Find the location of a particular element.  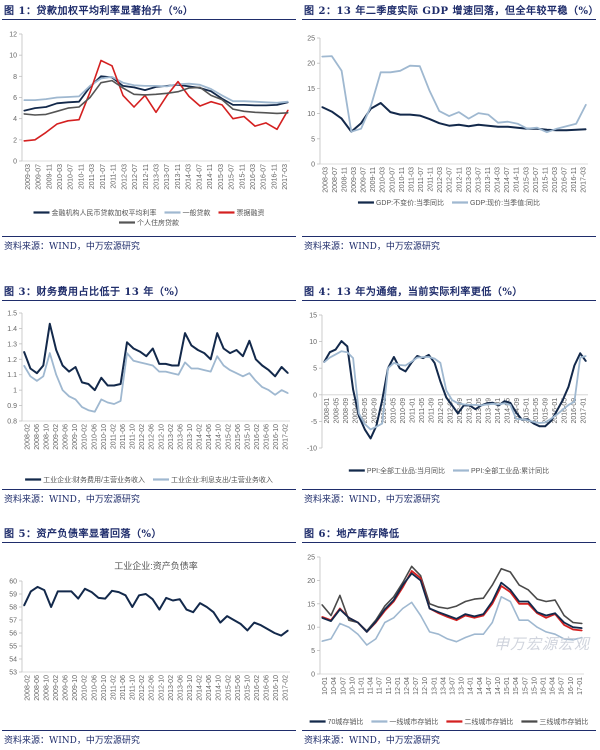

y-tick-label: 1.1 is located at coordinates (12, 375).